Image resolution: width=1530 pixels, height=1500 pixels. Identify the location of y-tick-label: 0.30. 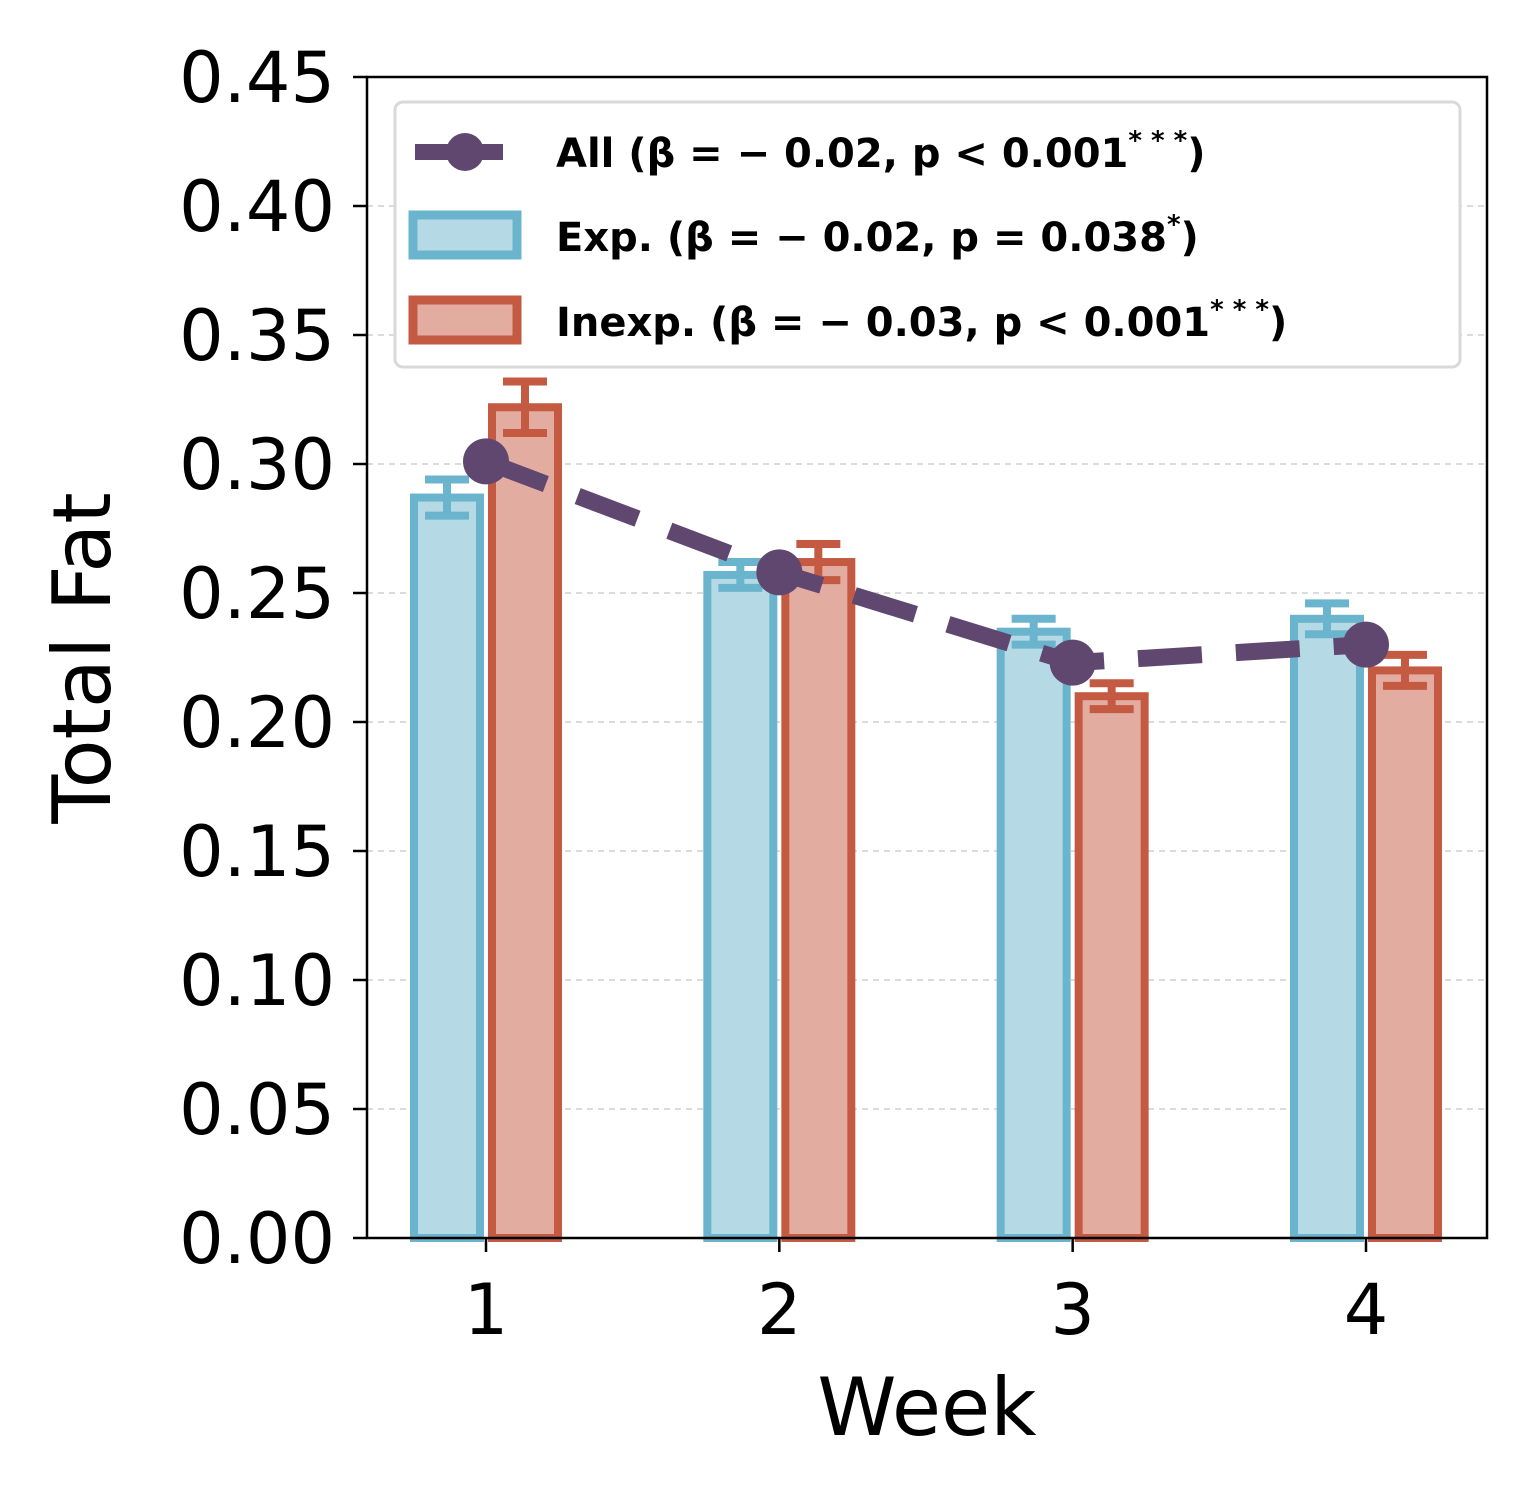
(257, 465).